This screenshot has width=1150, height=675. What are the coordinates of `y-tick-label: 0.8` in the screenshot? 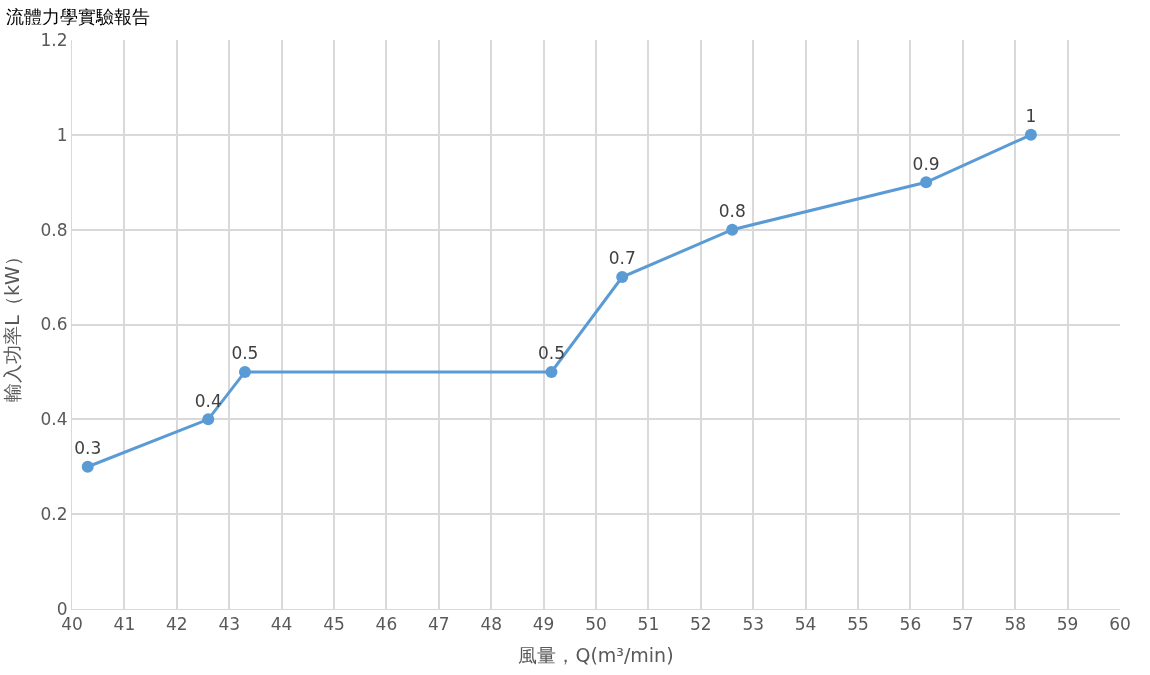 It's located at (54, 229).